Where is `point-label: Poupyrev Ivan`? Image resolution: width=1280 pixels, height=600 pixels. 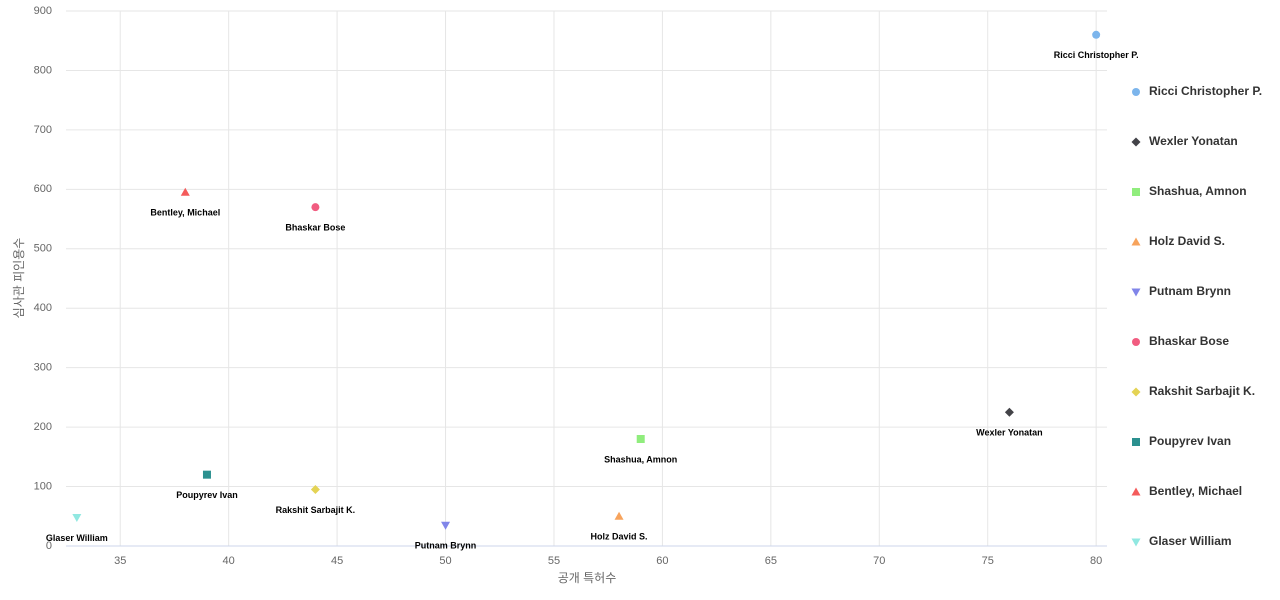
point-label: Poupyrev Ivan is located at coordinates (207, 495).